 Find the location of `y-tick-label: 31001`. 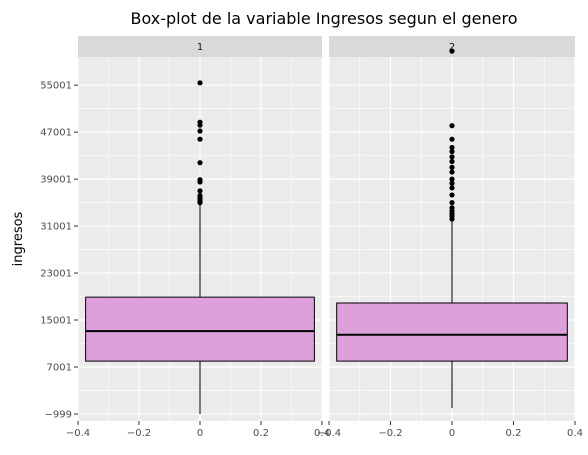

y-tick-label: 31001 is located at coordinates (56, 227).